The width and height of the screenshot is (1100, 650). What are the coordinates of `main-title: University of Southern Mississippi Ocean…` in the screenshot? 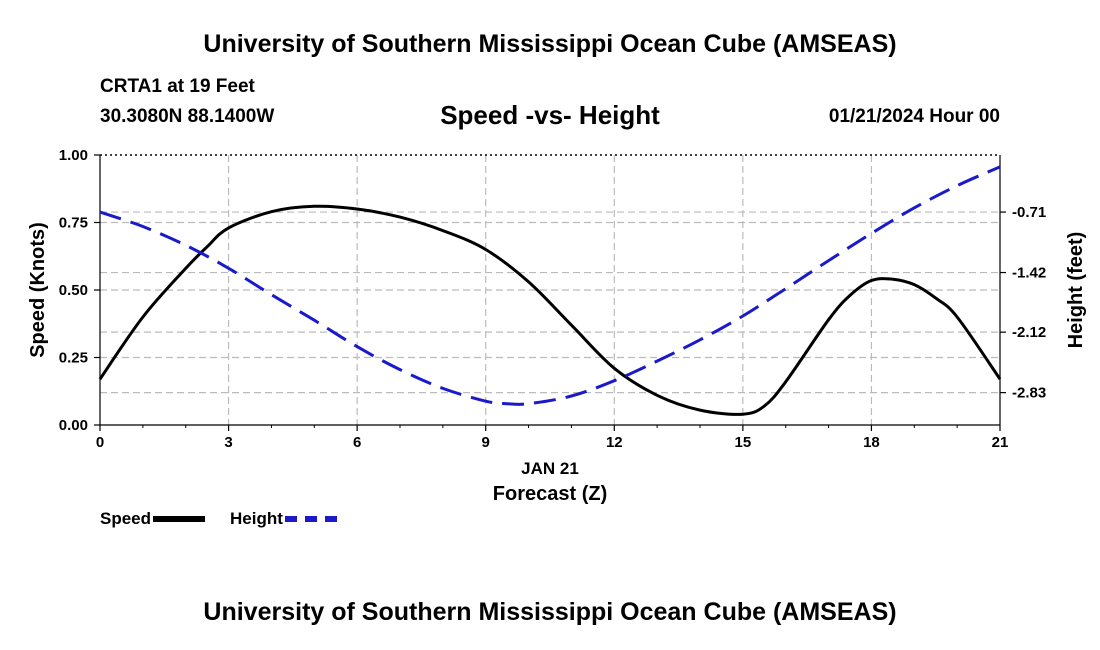 It's located at (550, 44).